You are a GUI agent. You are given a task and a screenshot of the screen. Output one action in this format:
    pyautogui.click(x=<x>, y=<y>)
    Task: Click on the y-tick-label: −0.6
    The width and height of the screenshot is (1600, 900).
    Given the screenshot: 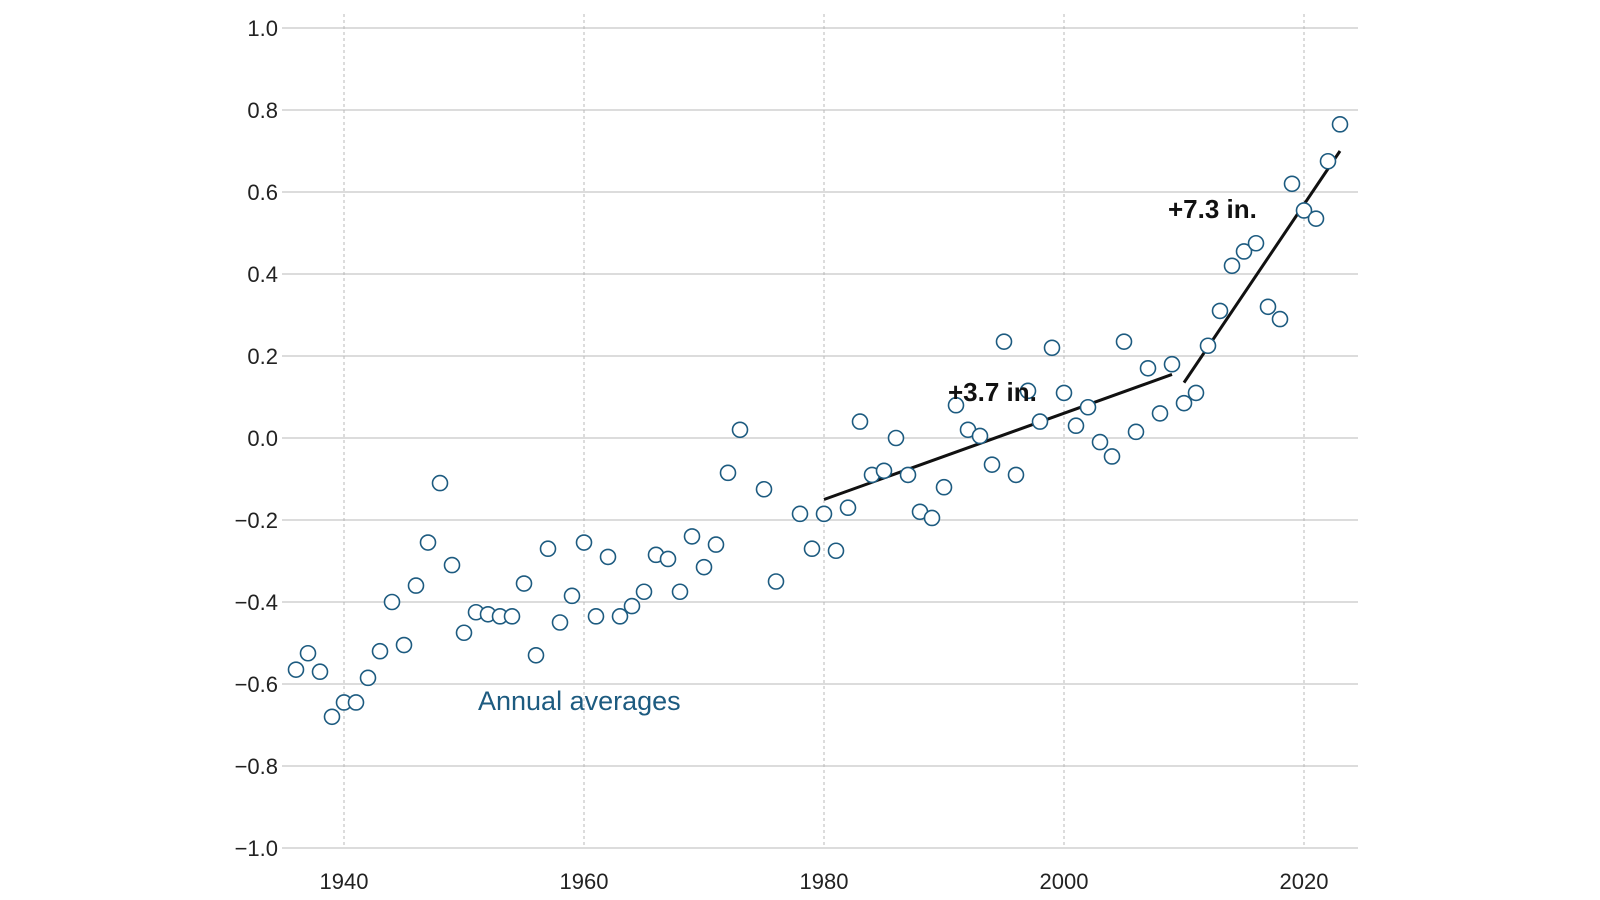 What is the action you would take?
    pyautogui.click(x=256, y=684)
    